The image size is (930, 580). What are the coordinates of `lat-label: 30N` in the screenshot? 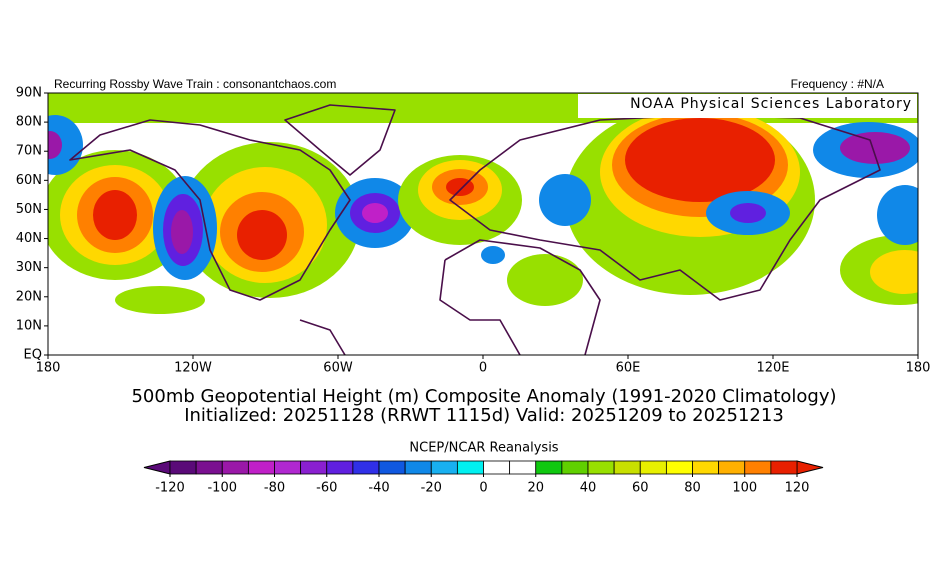 It's located at (29, 267).